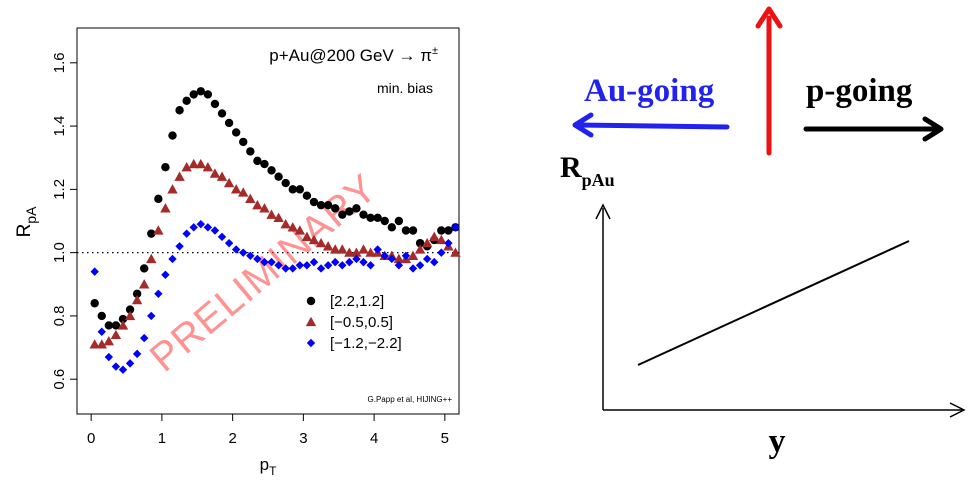 This screenshot has width=968, height=483. Describe the element at coordinates (273, 471) in the screenshot. I see `x-axis-title-sub: T` at that location.